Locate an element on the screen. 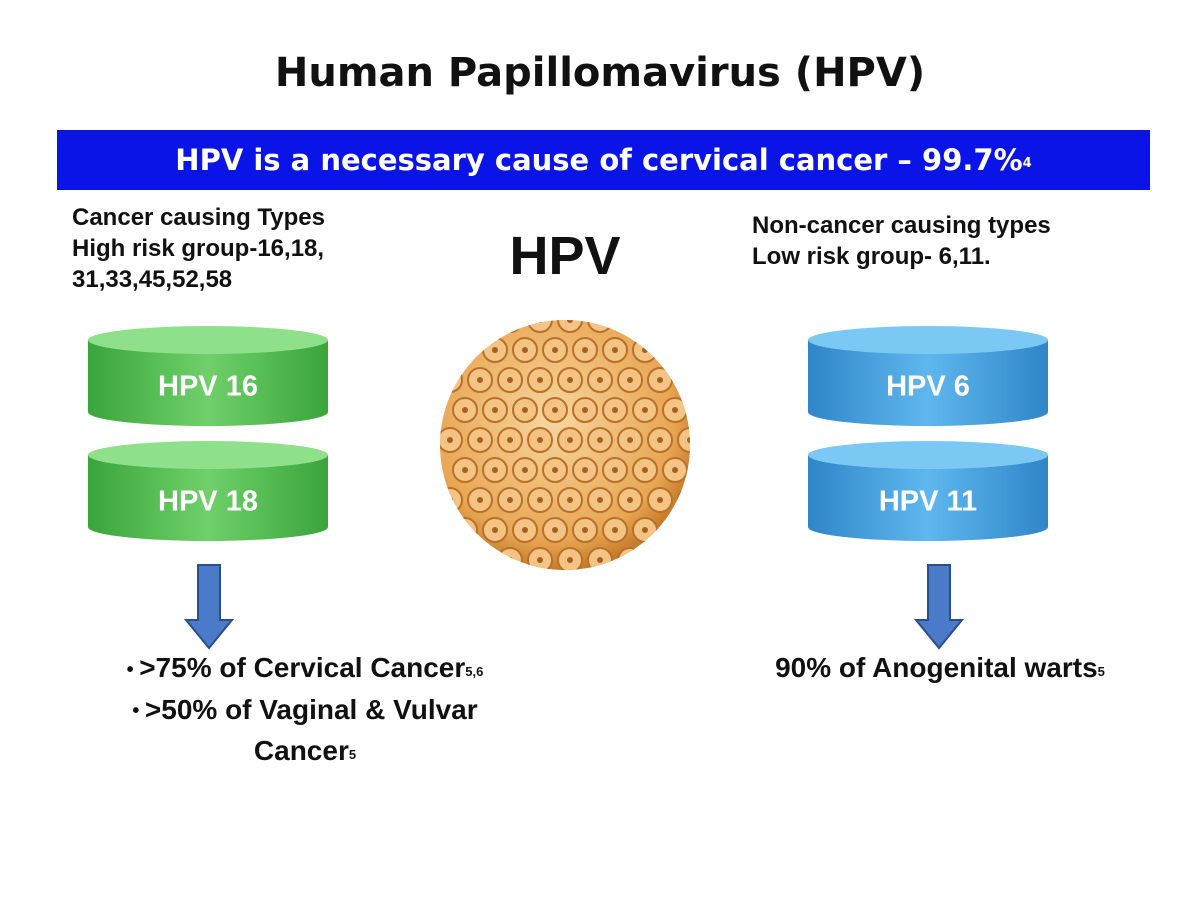 The width and height of the screenshot is (1200, 901). cylinder: HPV 6 is located at coordinates (928, 376).